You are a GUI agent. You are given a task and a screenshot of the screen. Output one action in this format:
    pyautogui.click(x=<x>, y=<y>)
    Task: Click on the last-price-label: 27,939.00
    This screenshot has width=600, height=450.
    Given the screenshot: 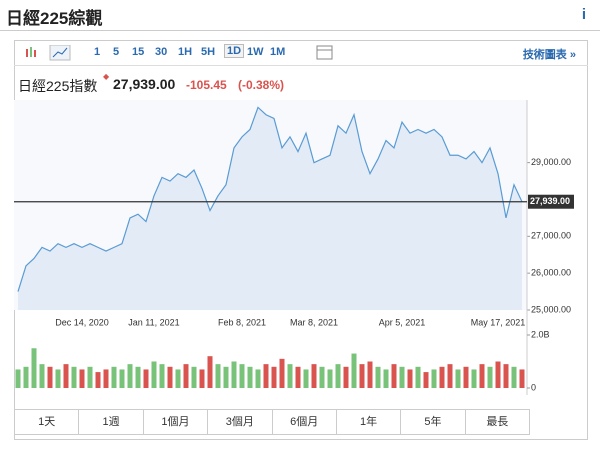 What is the action you would take?
    pyautogui.click(x=550, y=201)
    